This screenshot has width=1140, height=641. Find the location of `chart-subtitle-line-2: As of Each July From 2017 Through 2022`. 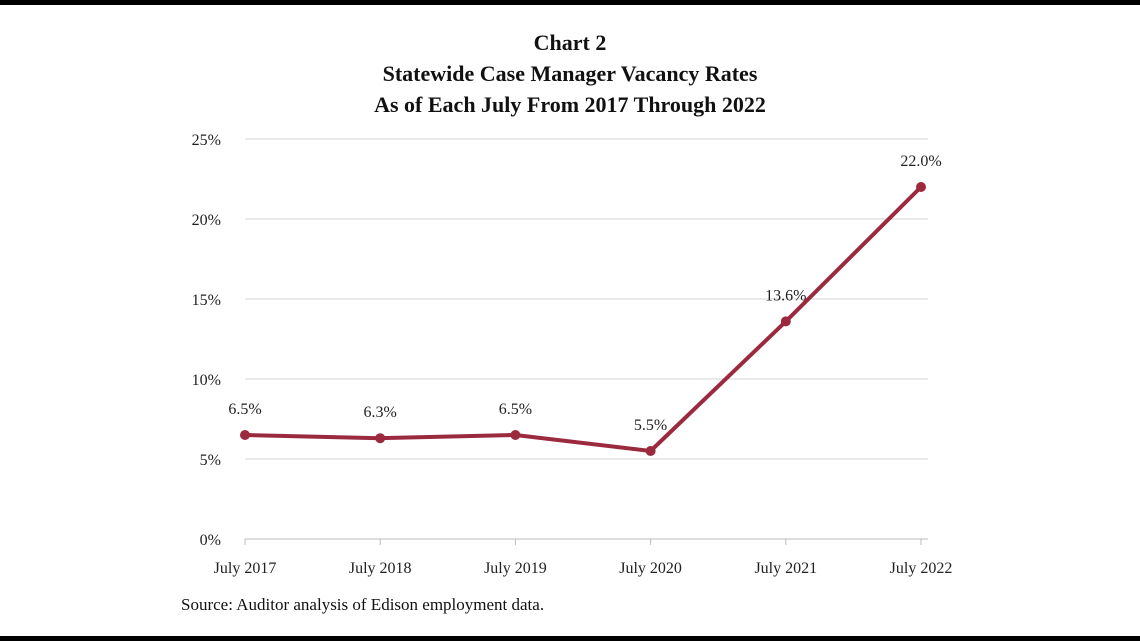

chart-subtitle-line-2: As of Each July From 2017 Through 2022 is located at coordinates (570, 104).